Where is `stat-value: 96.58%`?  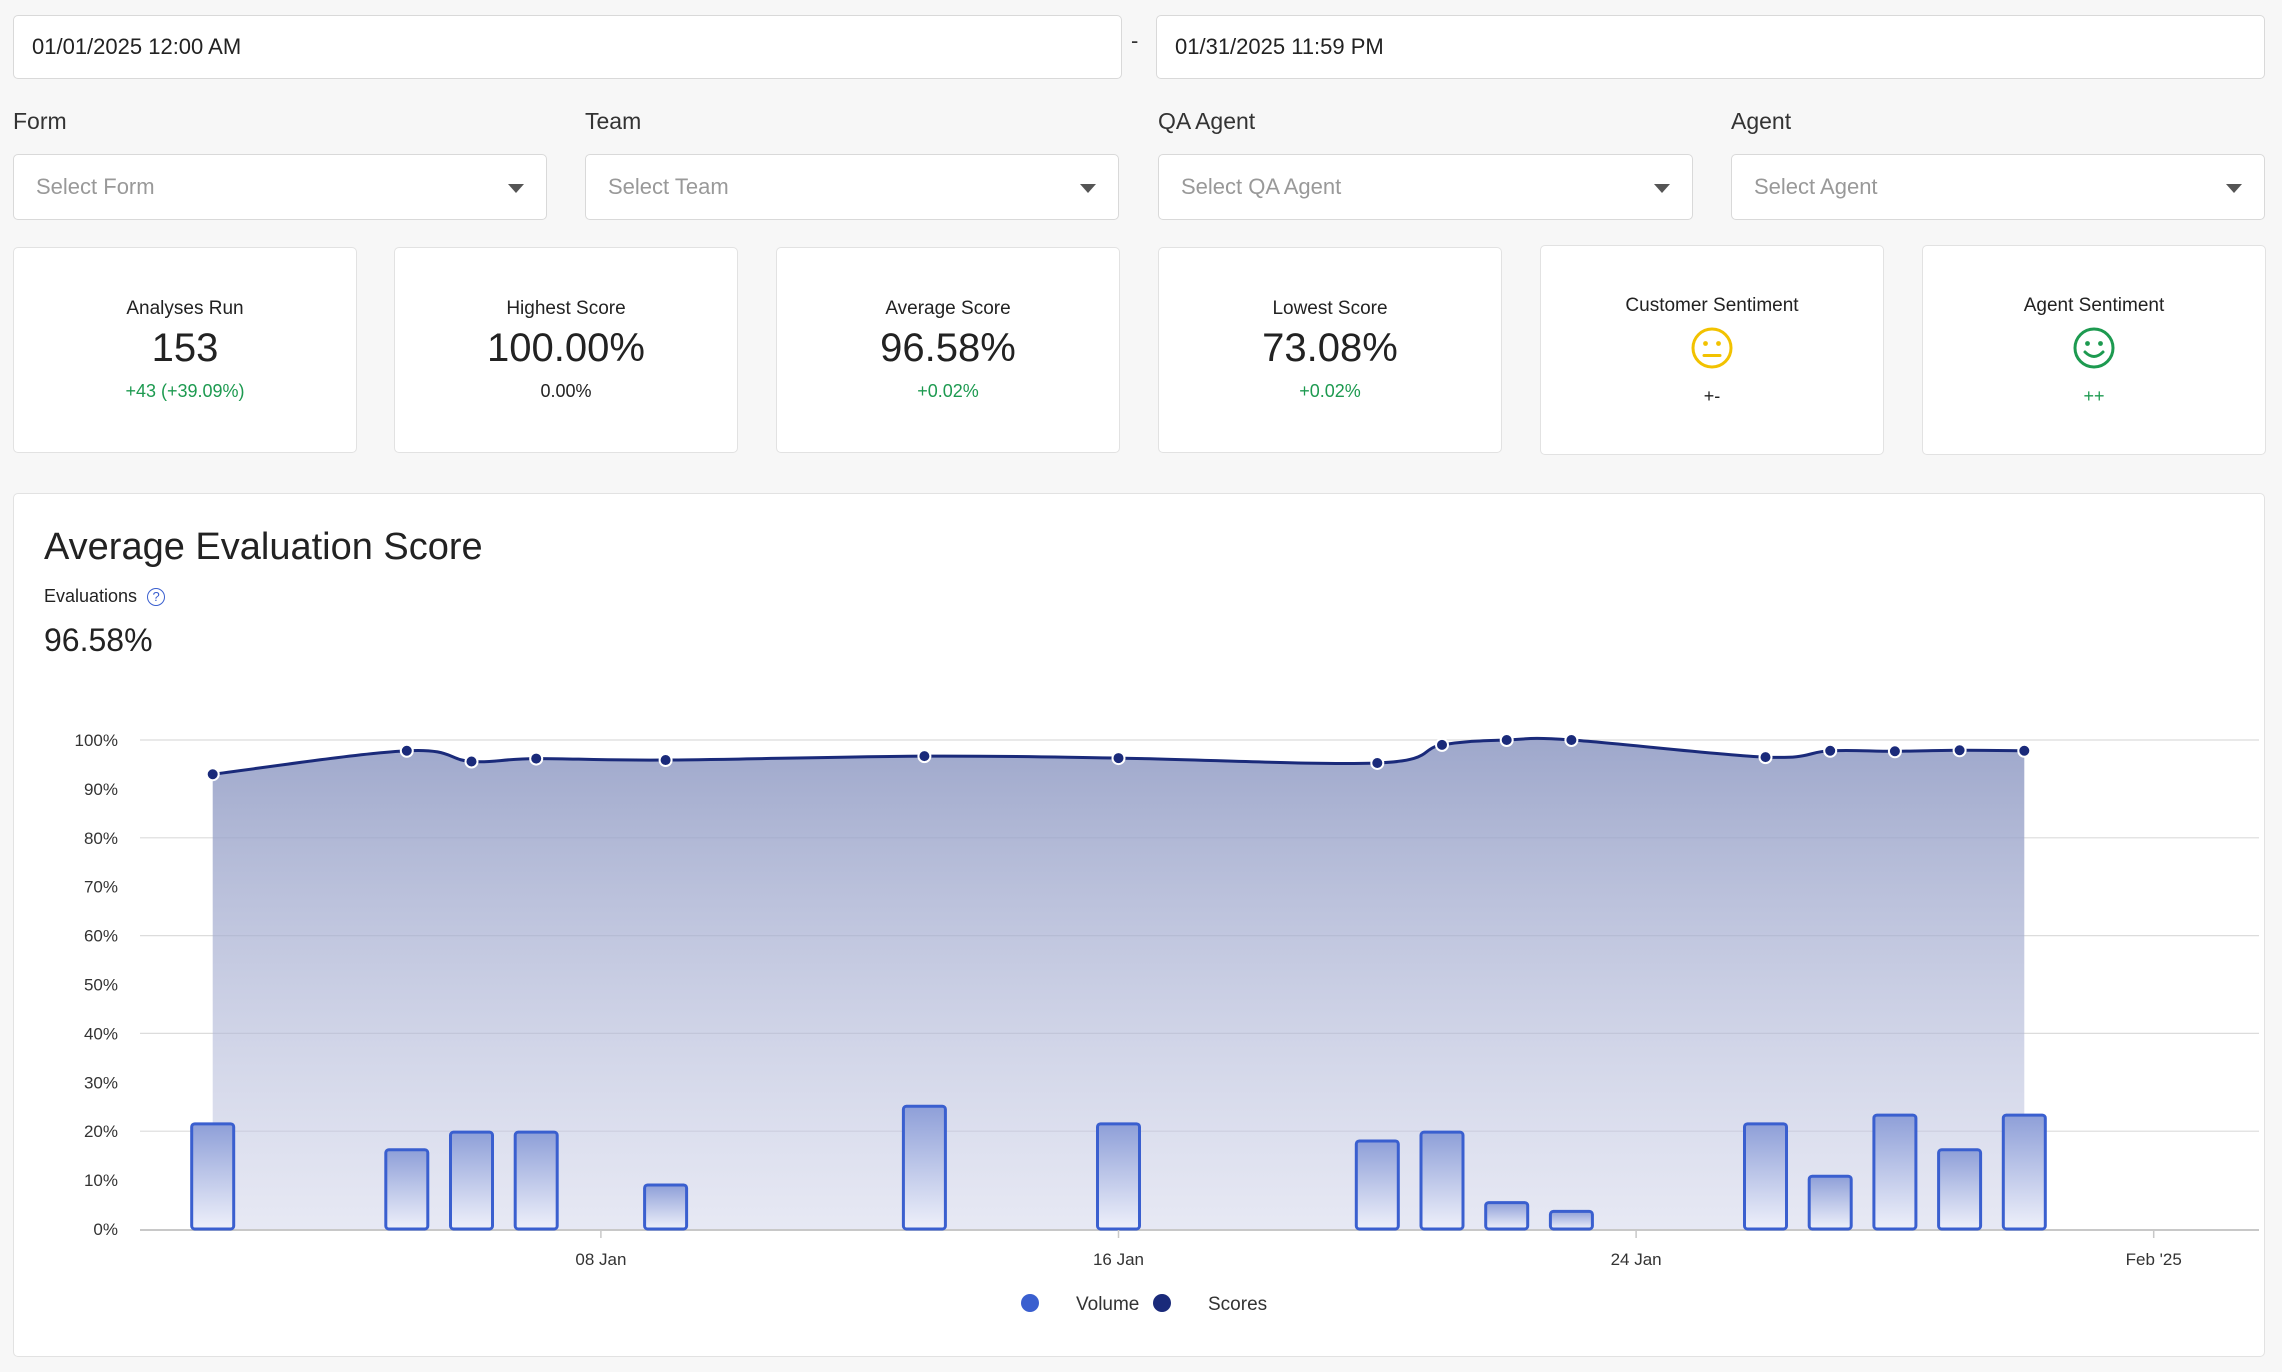
stat-value: 96.58% is located at coordinates (948, 348).